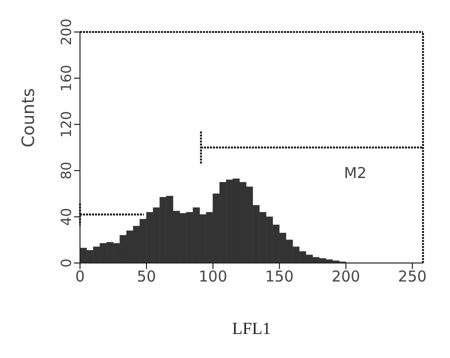 This screenshot has height=358, width=450. What do you see at coordinates (66, 263) in the screenshot?
I see `y-tick-label: 0` at bounding box center [66, 263].